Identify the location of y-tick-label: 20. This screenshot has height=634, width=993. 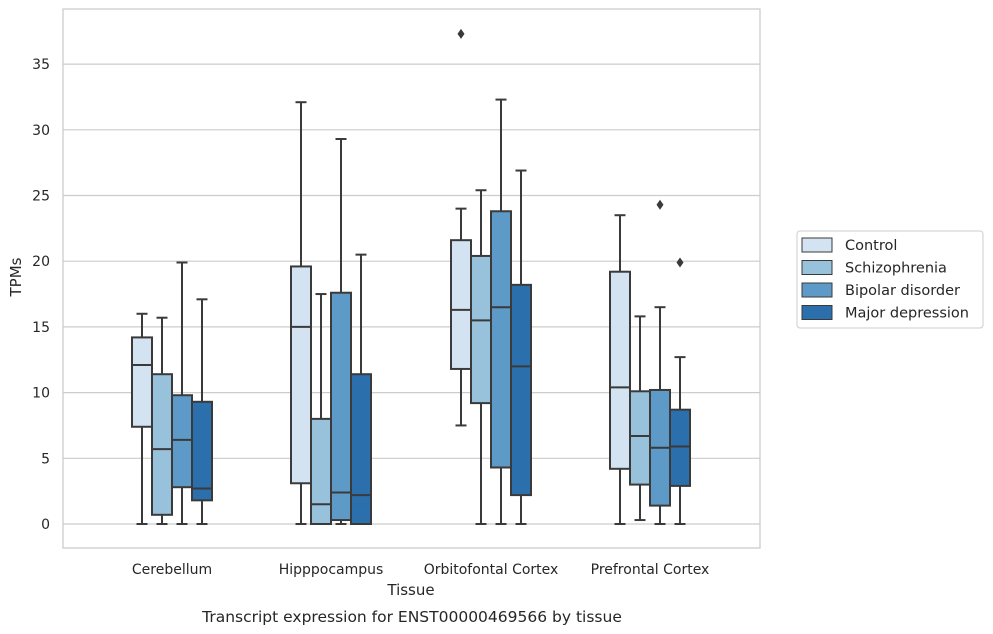
(41, 262).